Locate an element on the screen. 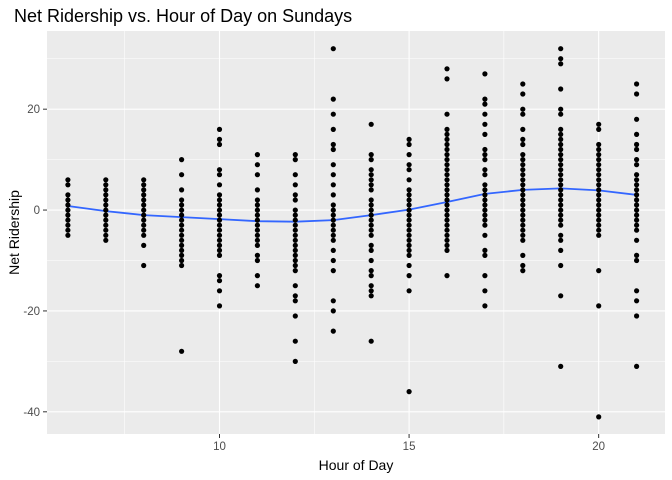 The width and height of the screenshot is (672, 480). y-tick-label: 20 is located at coordinates (33, 110).